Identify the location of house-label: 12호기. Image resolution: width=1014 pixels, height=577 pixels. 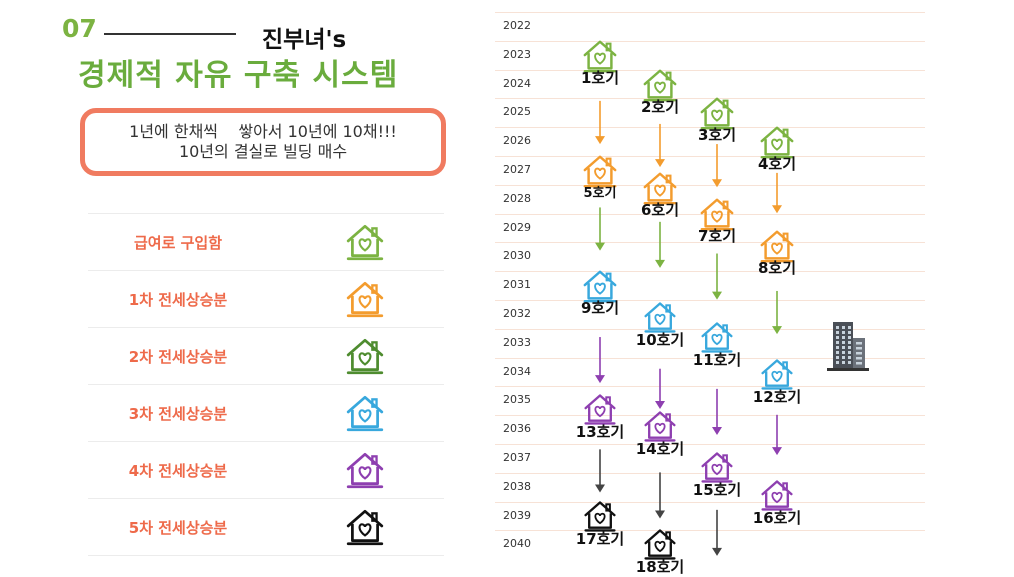
(777, 397).